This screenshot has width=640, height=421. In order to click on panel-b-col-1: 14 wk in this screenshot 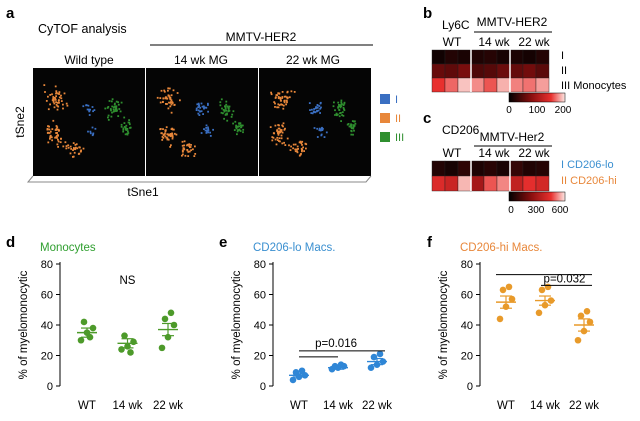, I will do `click(494, 42)`.